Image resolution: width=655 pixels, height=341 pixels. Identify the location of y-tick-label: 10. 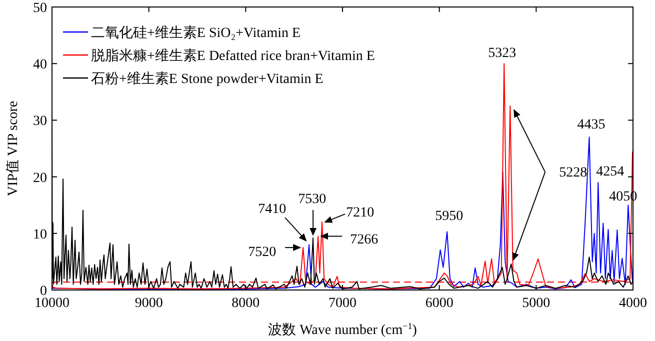
(40, 234).